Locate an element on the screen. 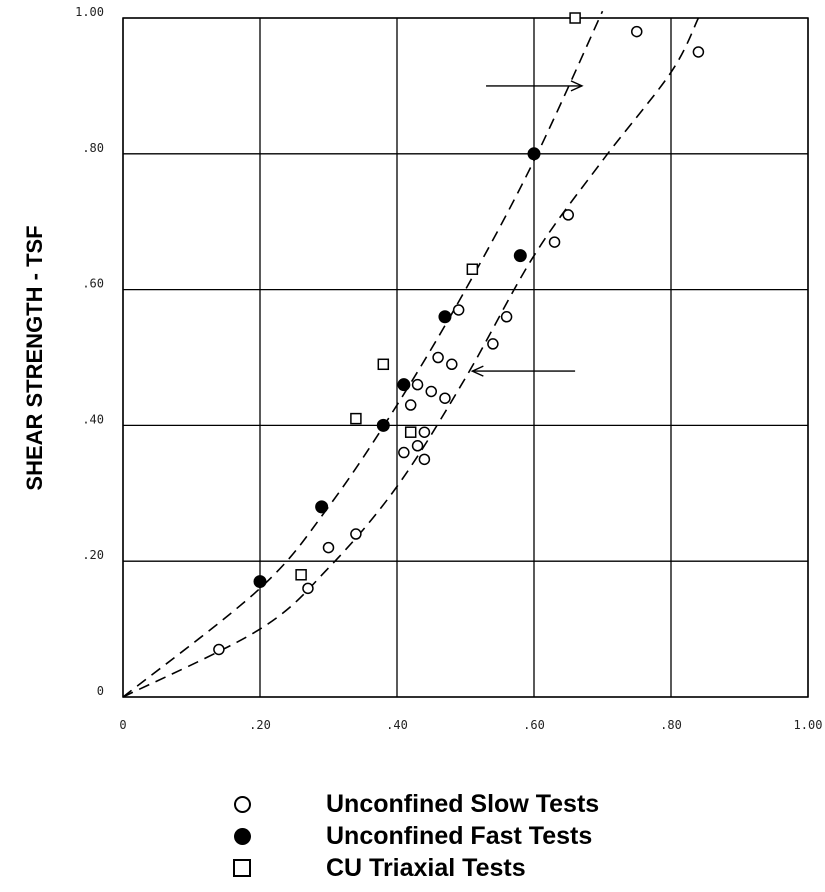 The image size is (825, 892). y-axis-label: SHEAR STRENGTH - TSF is located at coordinates (34, 357).